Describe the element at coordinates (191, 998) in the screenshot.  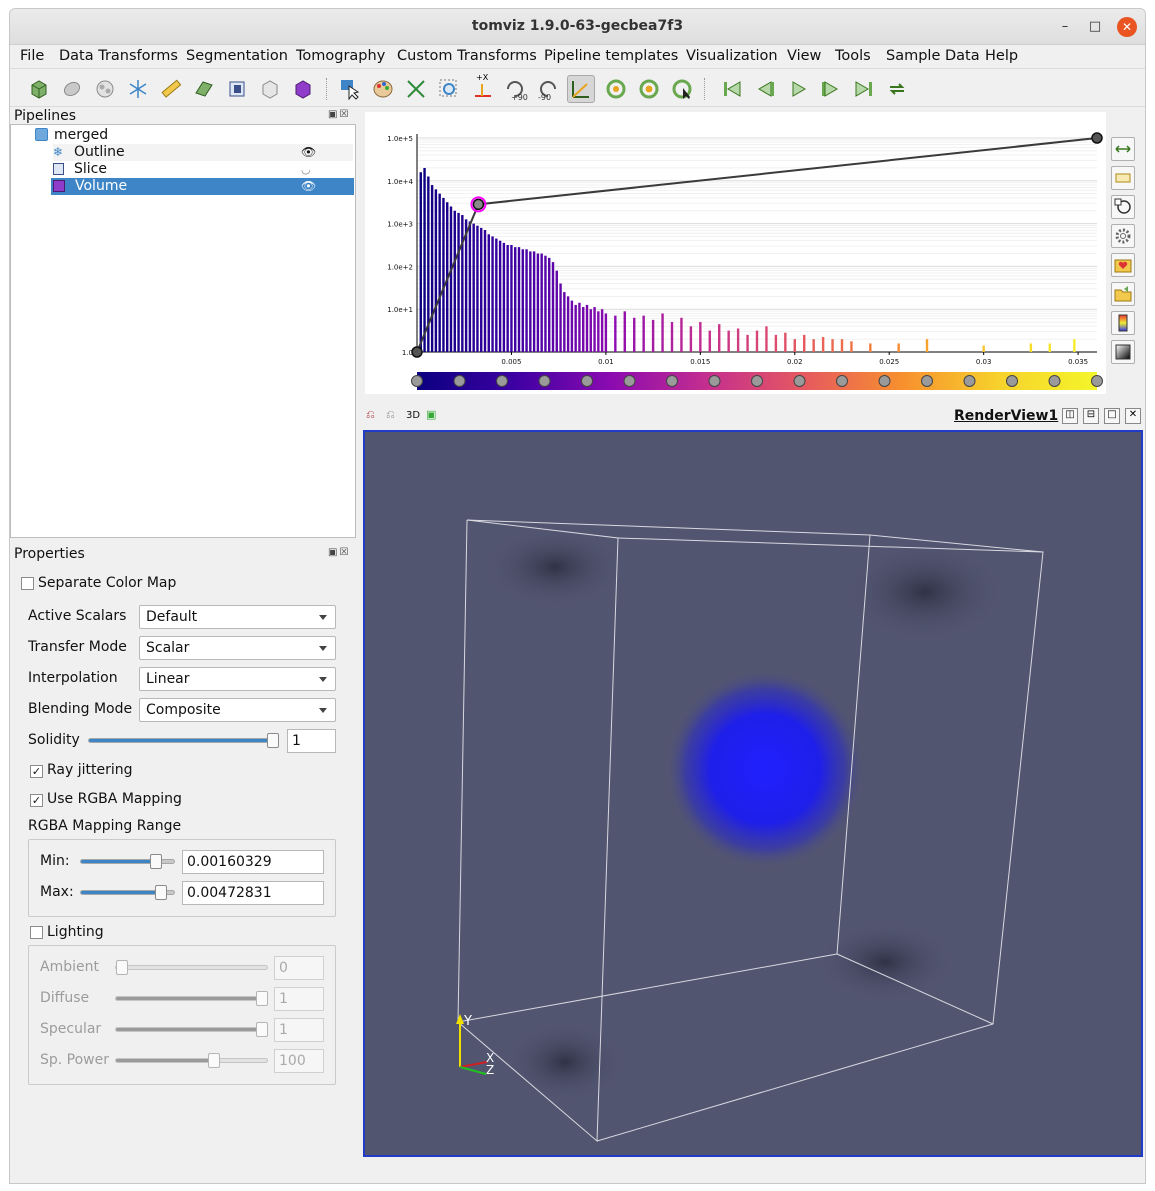
I see `diffuse-slider` at that location.